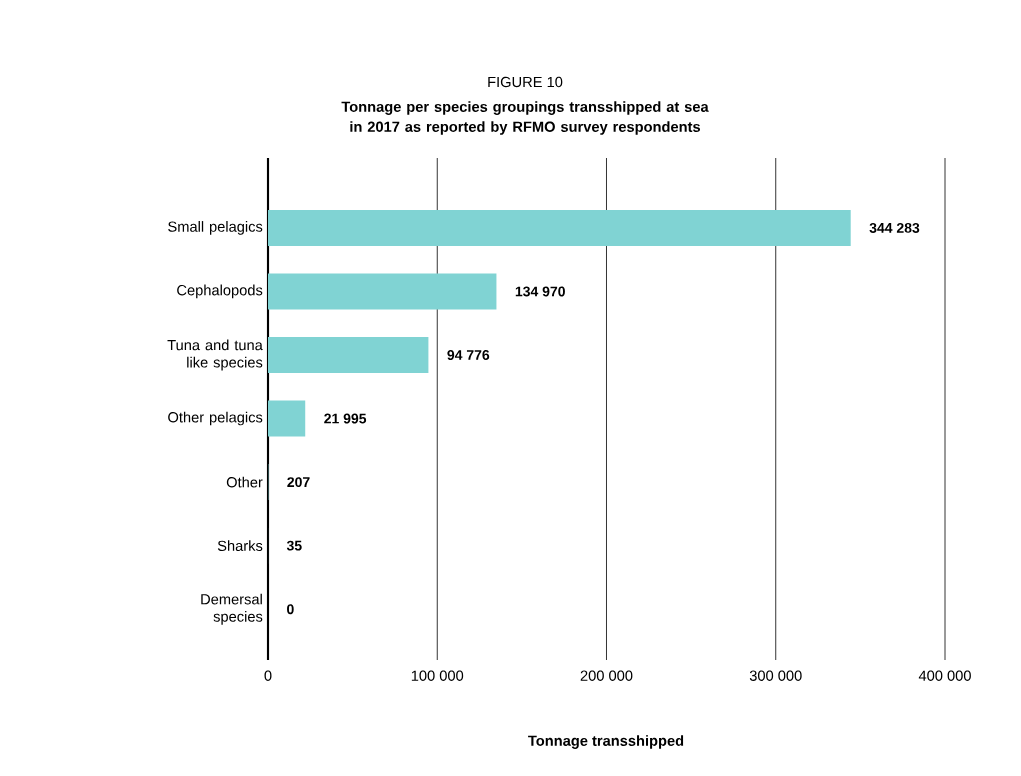 The width and height of the screenshot is (1021, 776). I want to click on data-label: 134 970, so click(540, 291).